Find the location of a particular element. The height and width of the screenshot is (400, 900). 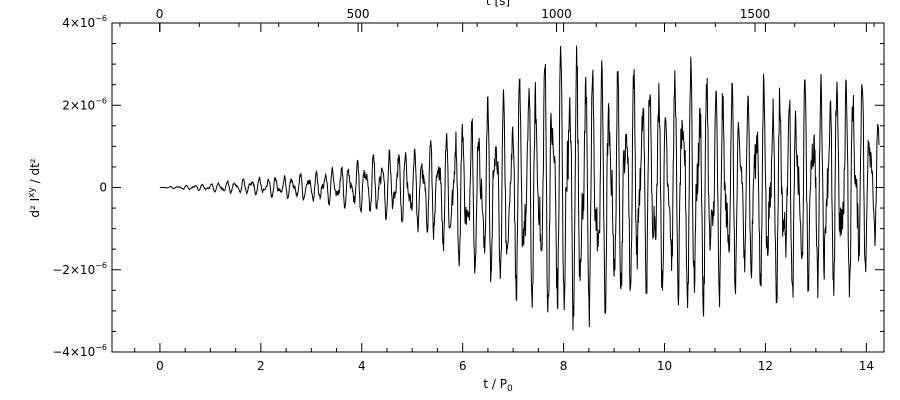

x-tick-label: 8 is located at coordinates (564, 366).